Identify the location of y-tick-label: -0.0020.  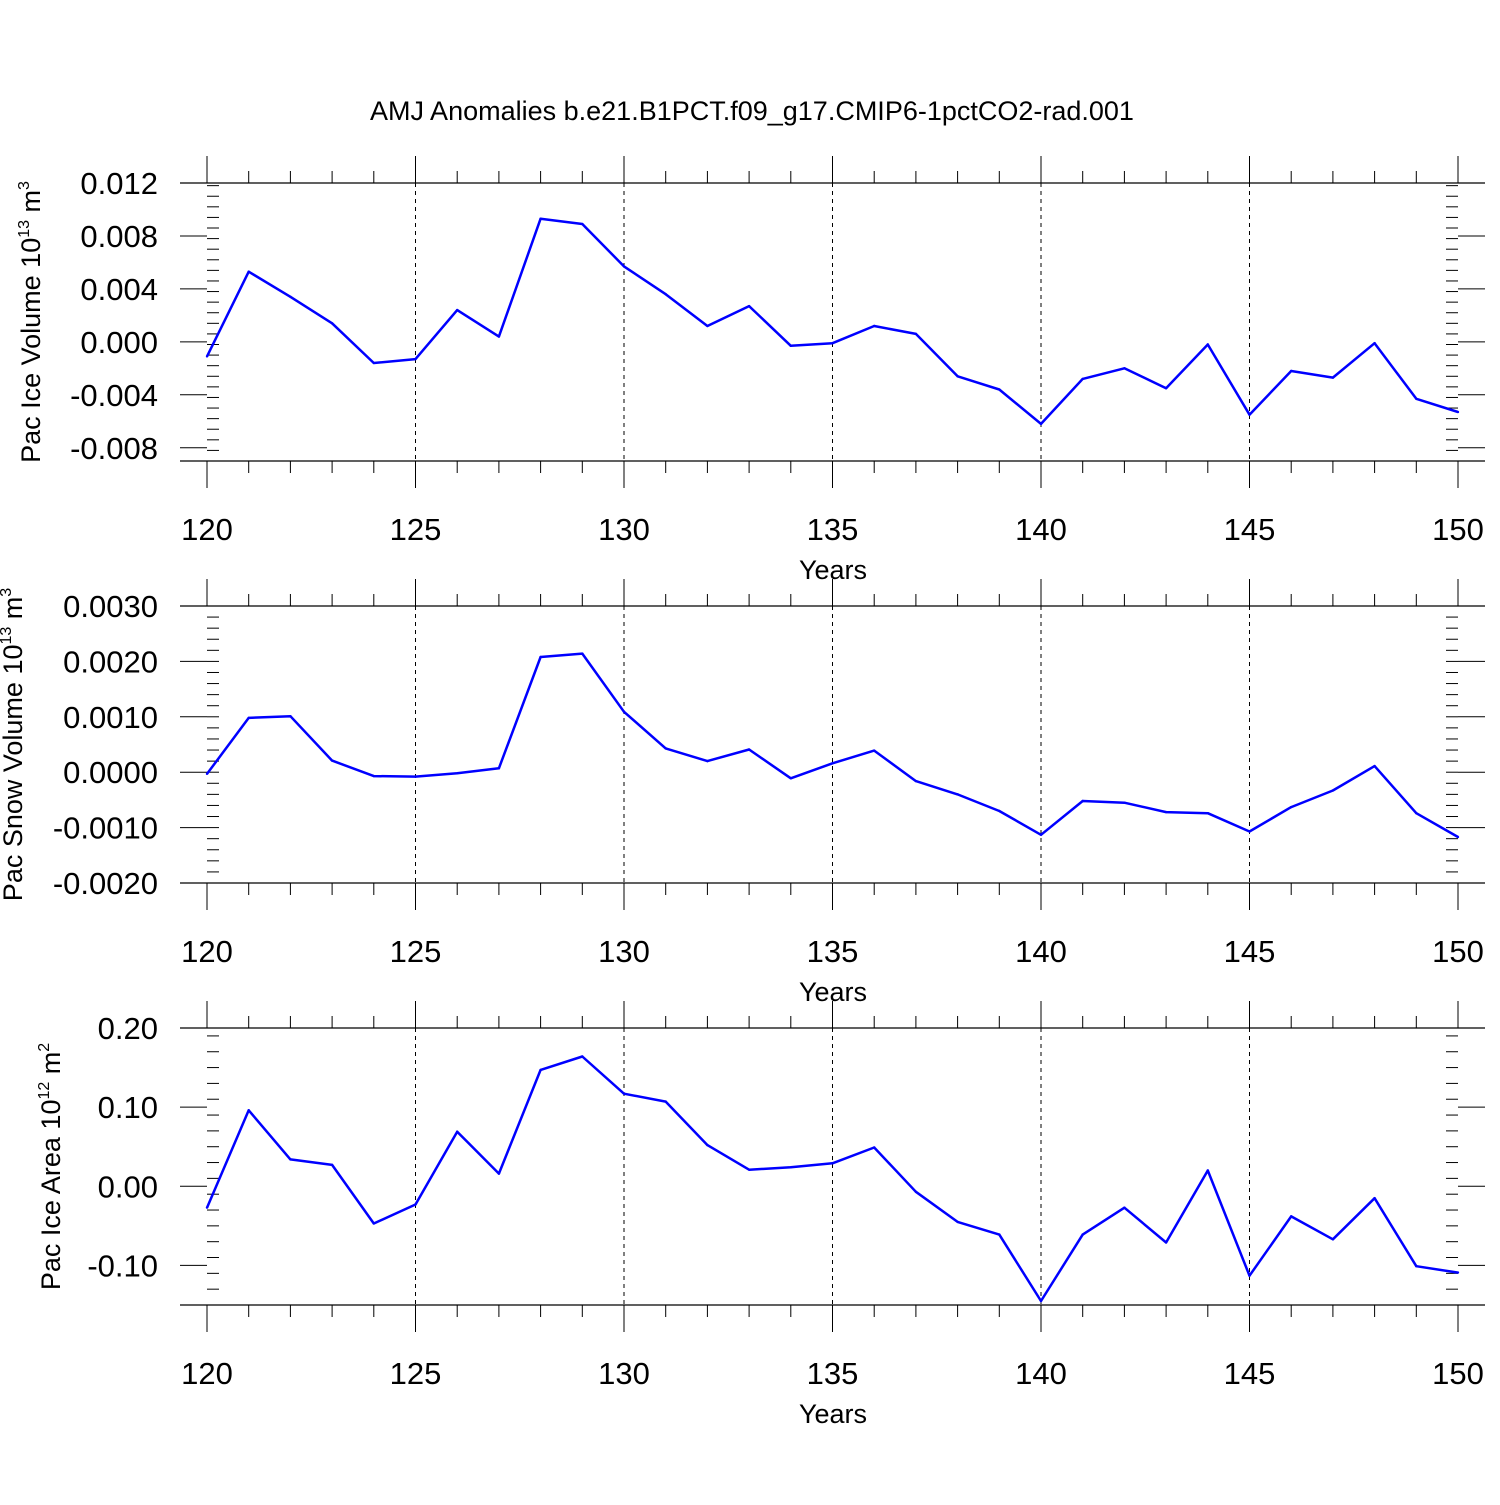
(105, 883).